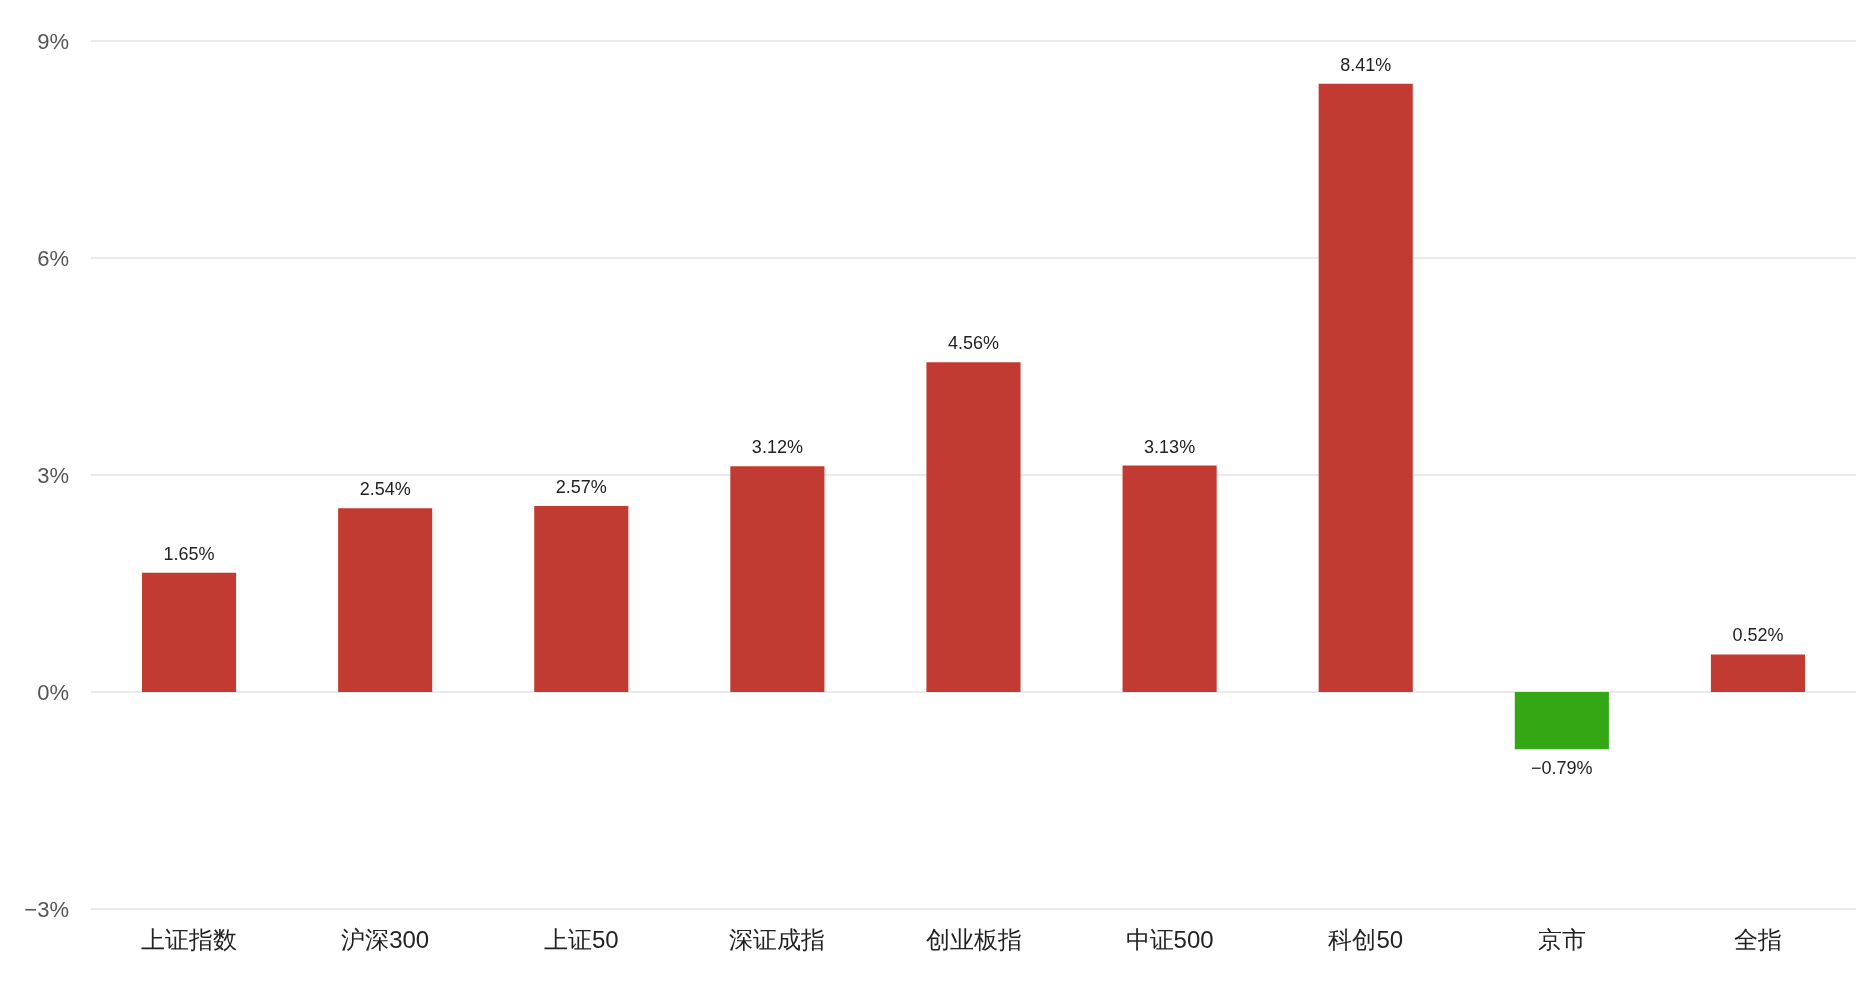  What do you see at coordinates (53, 475) in the screenshot?
I see `y-tick-label: 3%` at bounding box center [53, 475].